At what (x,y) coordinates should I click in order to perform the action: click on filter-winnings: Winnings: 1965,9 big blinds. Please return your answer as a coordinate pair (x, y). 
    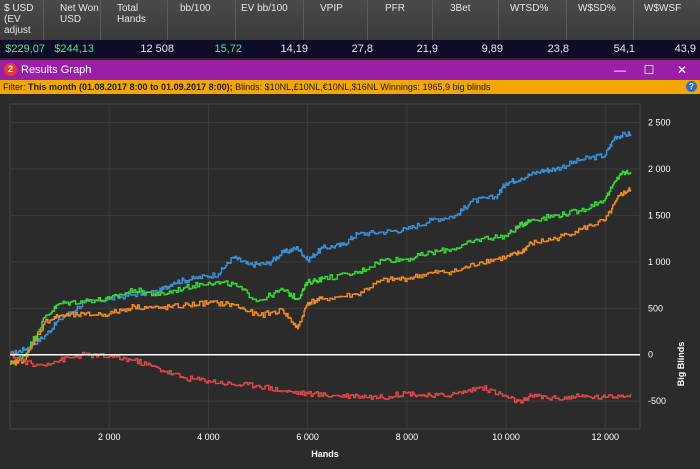
    Looking at the image, I should click on (435, 87).